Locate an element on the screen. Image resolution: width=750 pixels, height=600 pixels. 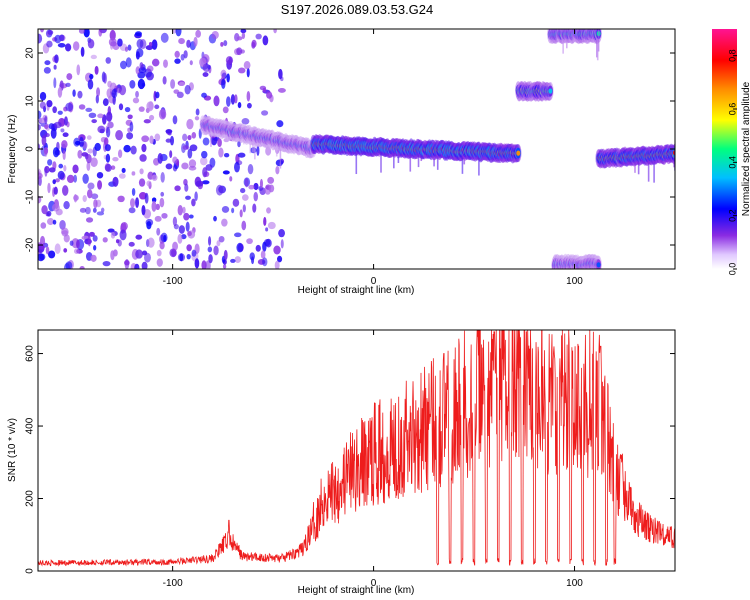
snr-x-tick-label: 0 is located at coordinates (374, 583).